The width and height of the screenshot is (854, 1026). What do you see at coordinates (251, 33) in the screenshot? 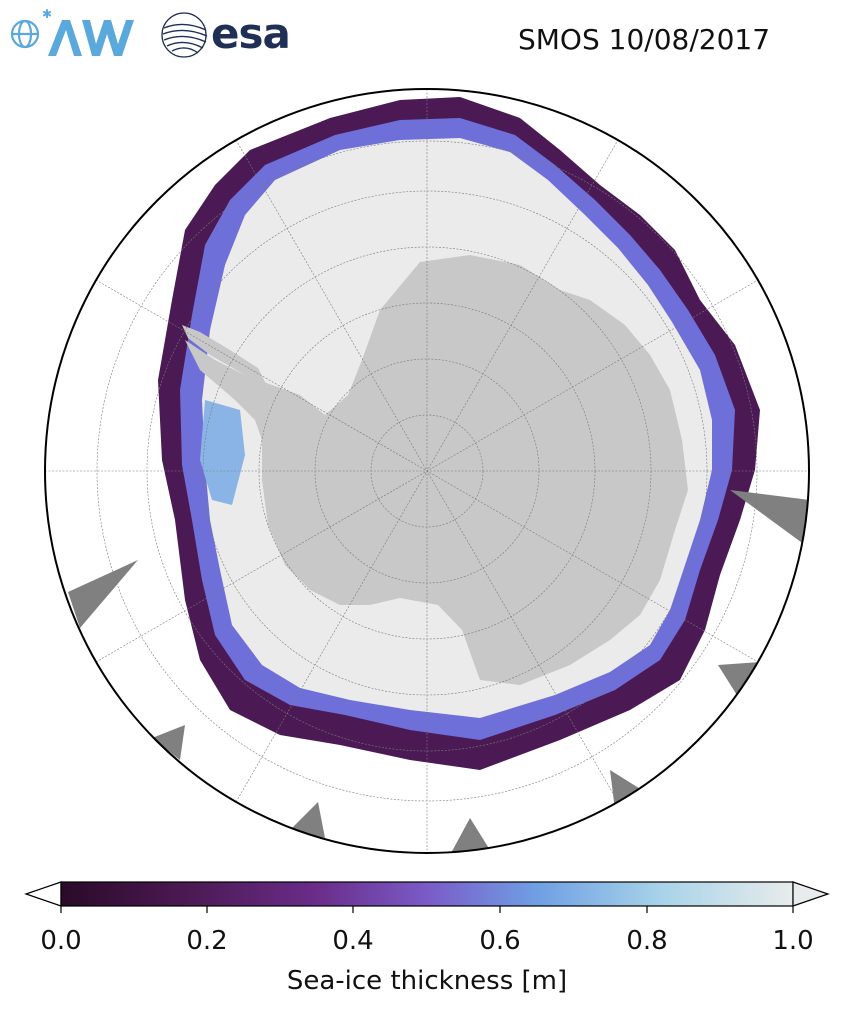
I see `esa-logo-text: esa` at bounding box center [251, 33].